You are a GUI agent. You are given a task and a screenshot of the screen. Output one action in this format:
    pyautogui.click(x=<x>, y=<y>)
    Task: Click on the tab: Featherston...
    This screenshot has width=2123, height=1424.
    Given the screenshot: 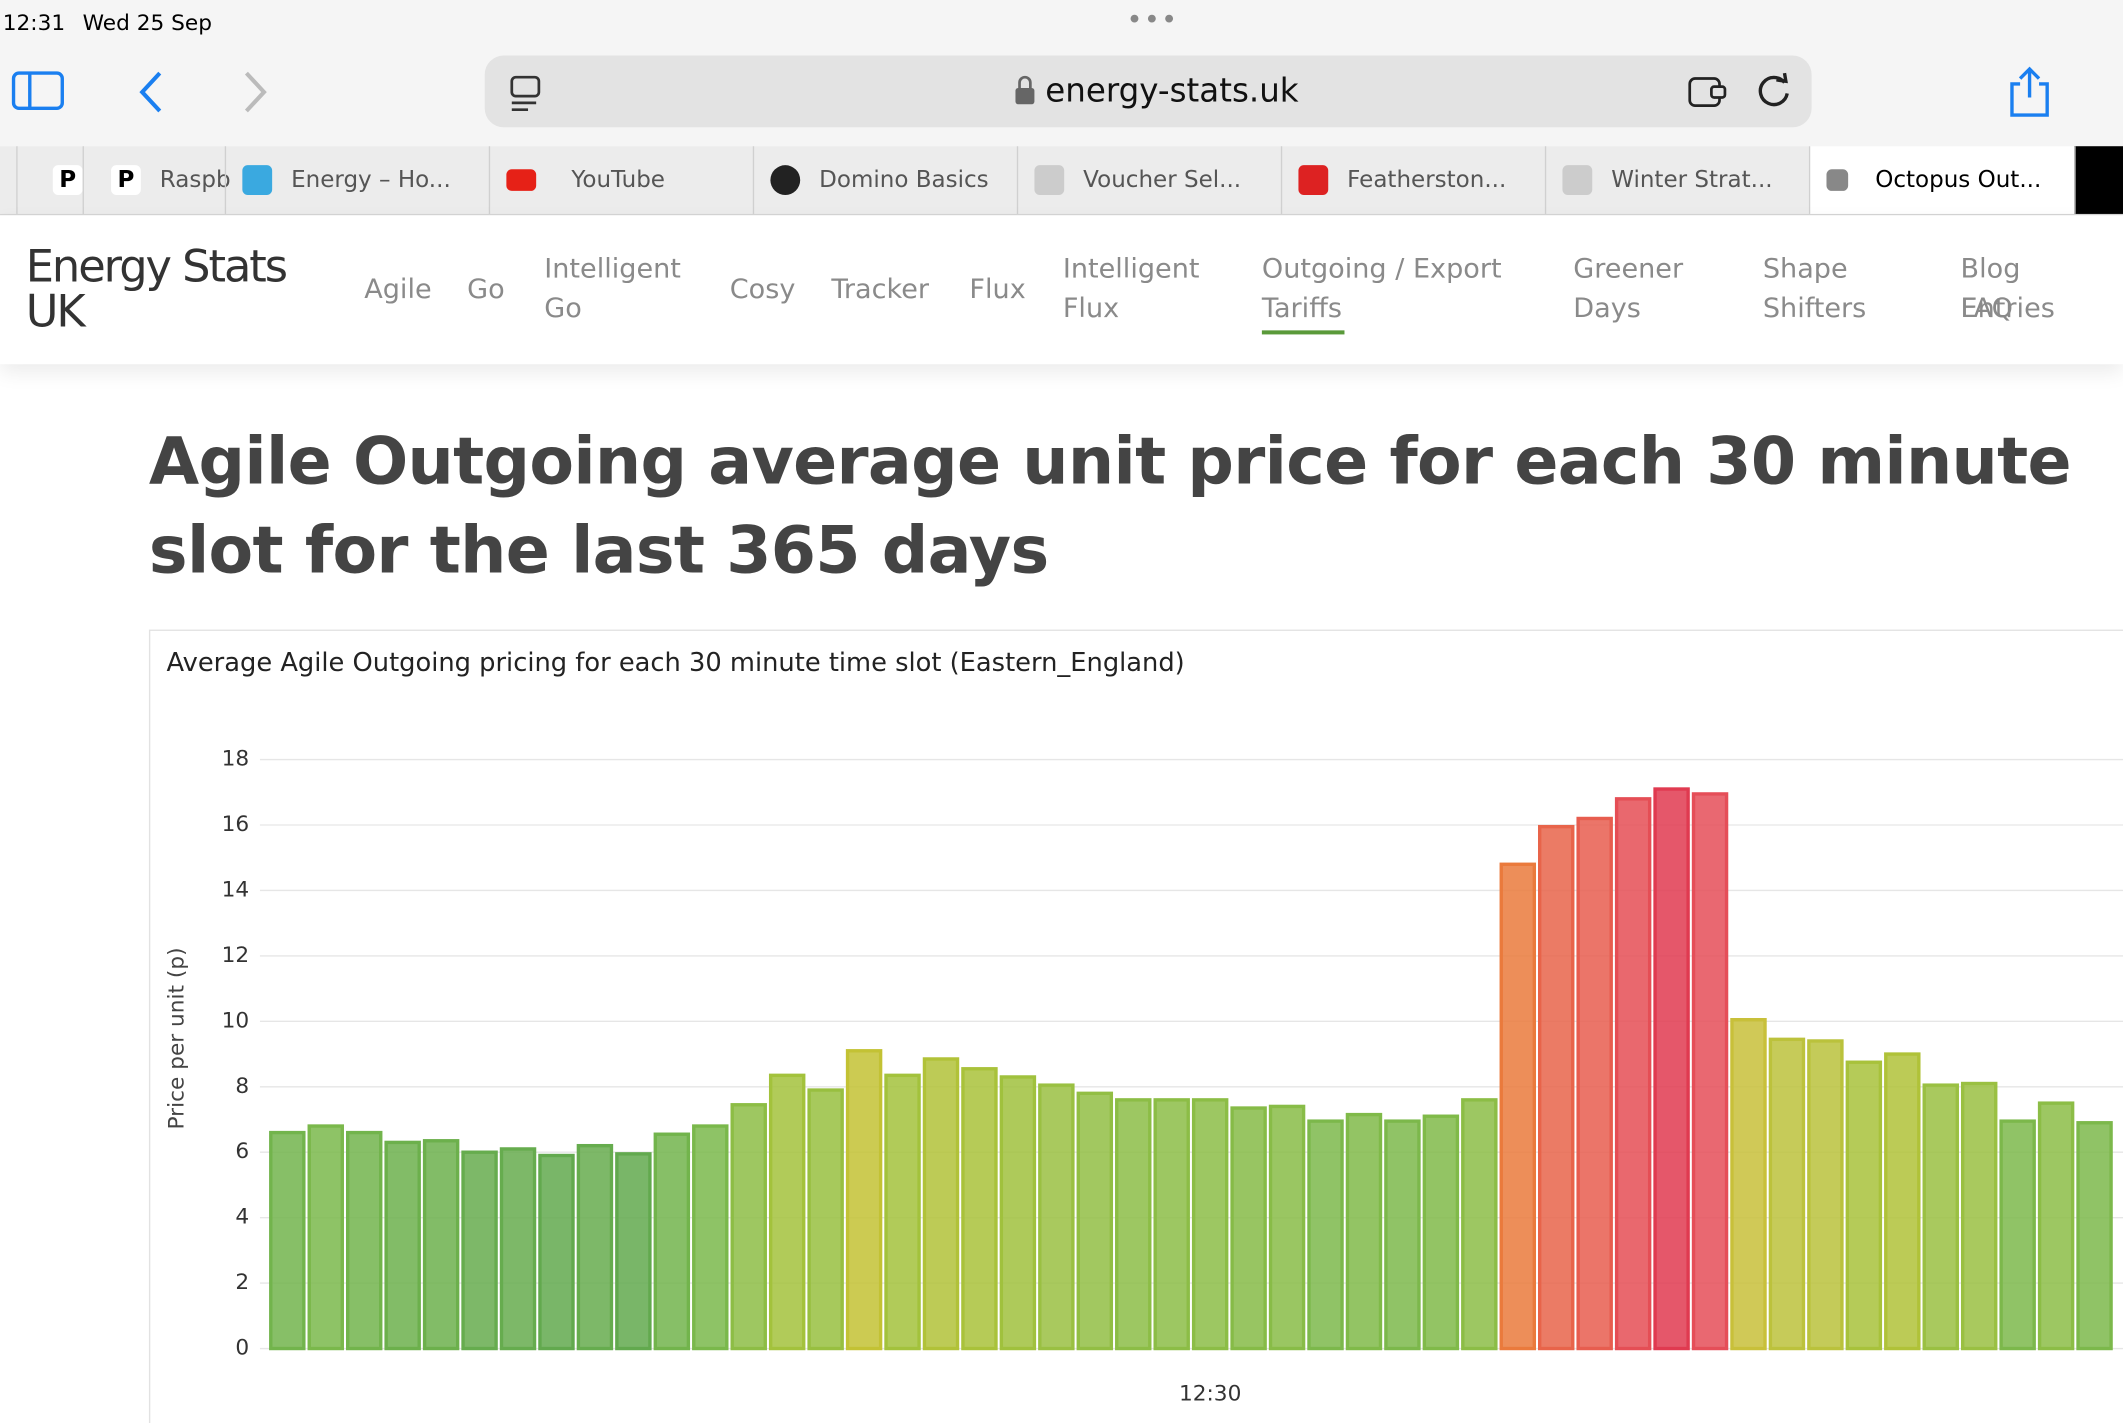 What is the action you would take?
    pyautogui.click(x=1413, y=180)
    